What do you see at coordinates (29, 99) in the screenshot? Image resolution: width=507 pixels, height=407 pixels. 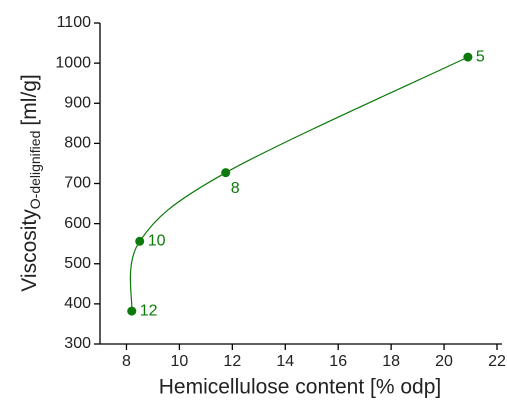 I see `y-label-unit: [ml/g]` at bounding box center [29, 99].